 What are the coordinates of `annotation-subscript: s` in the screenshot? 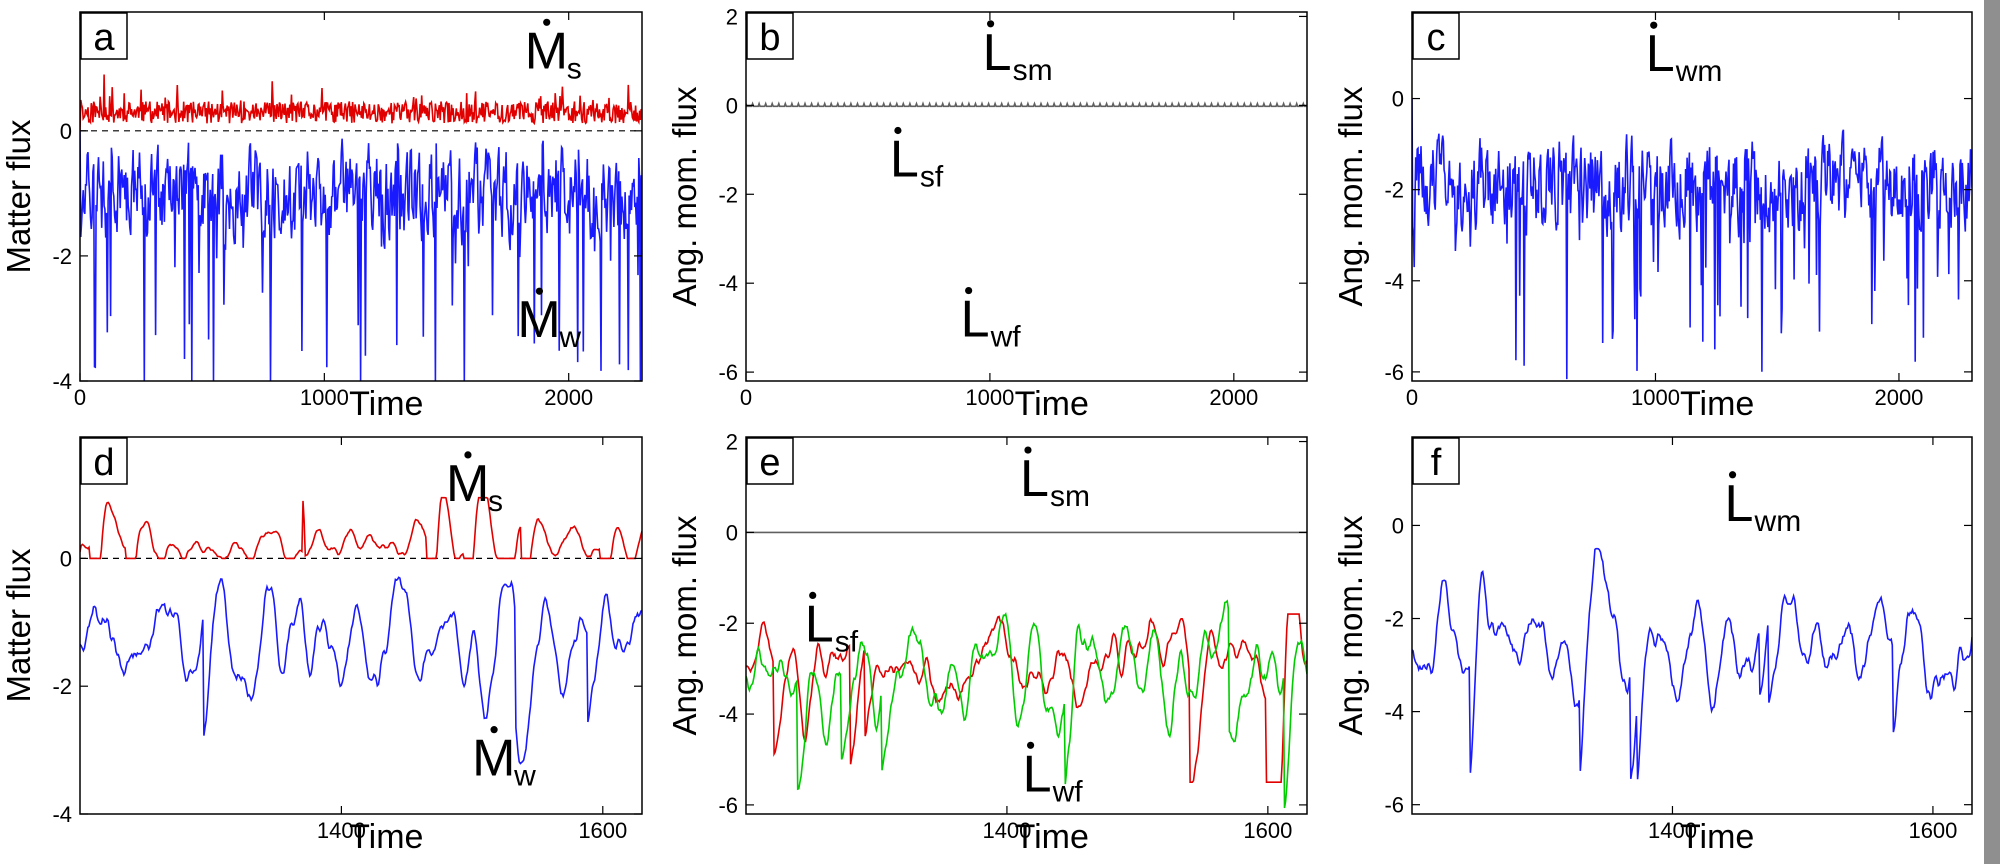 It's located at (574, 68).